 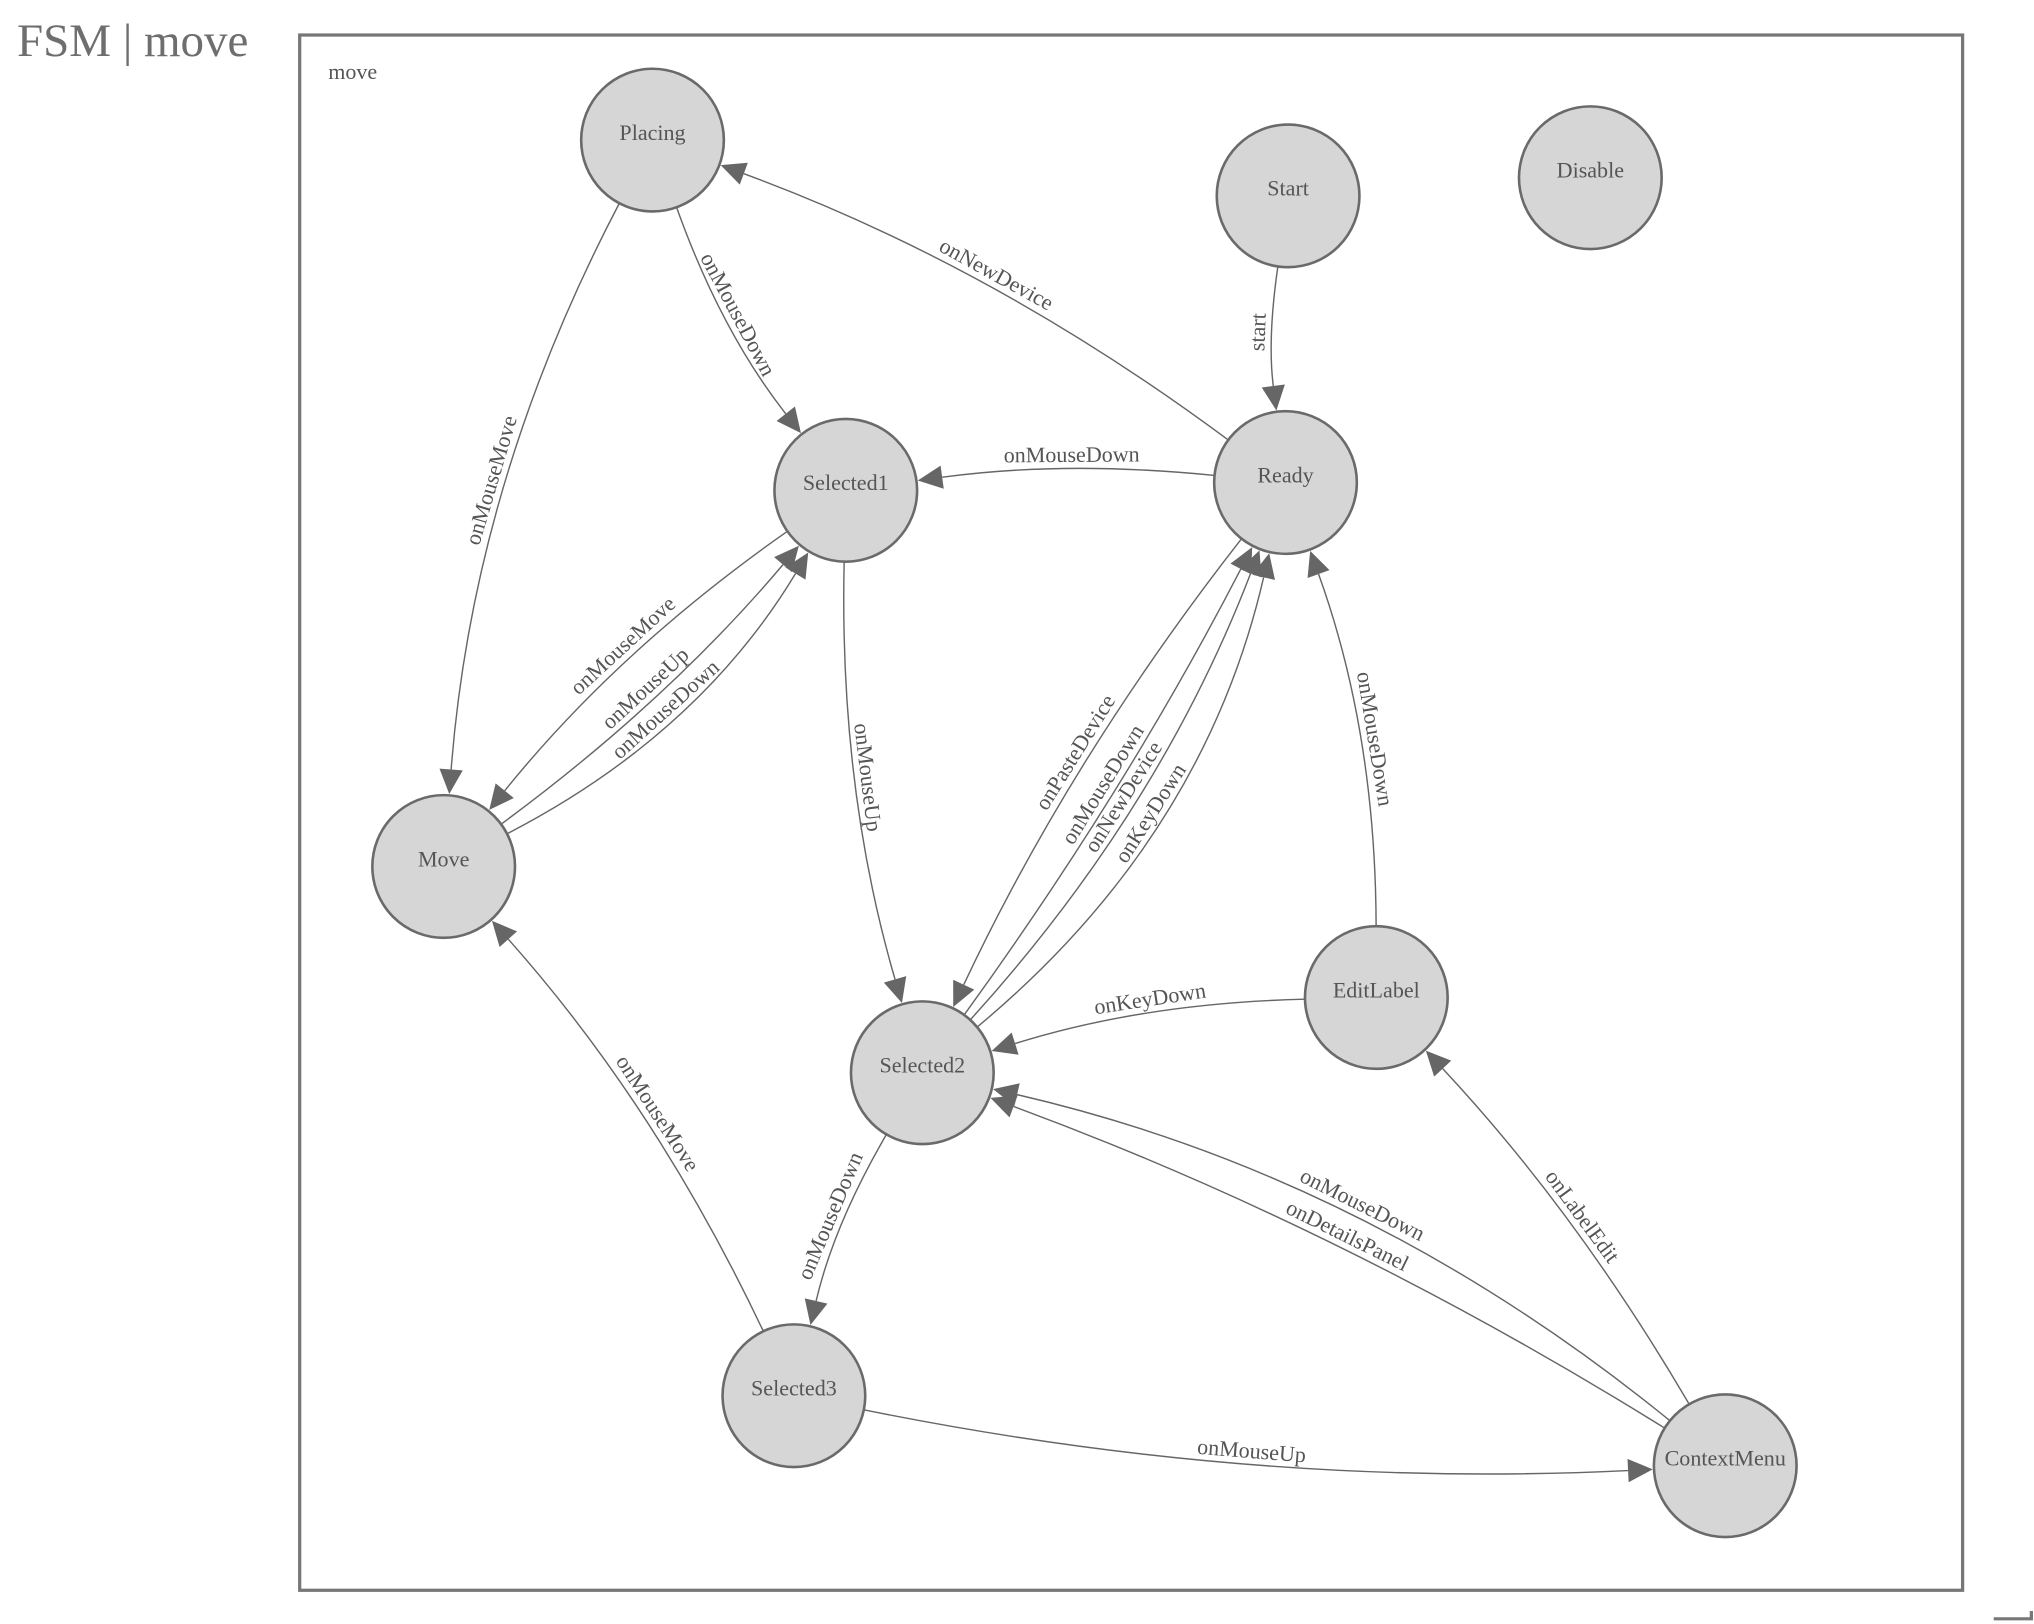 I want to click on transition-selected3-to-move: onMouseMove, so click(x=627, y=1126).